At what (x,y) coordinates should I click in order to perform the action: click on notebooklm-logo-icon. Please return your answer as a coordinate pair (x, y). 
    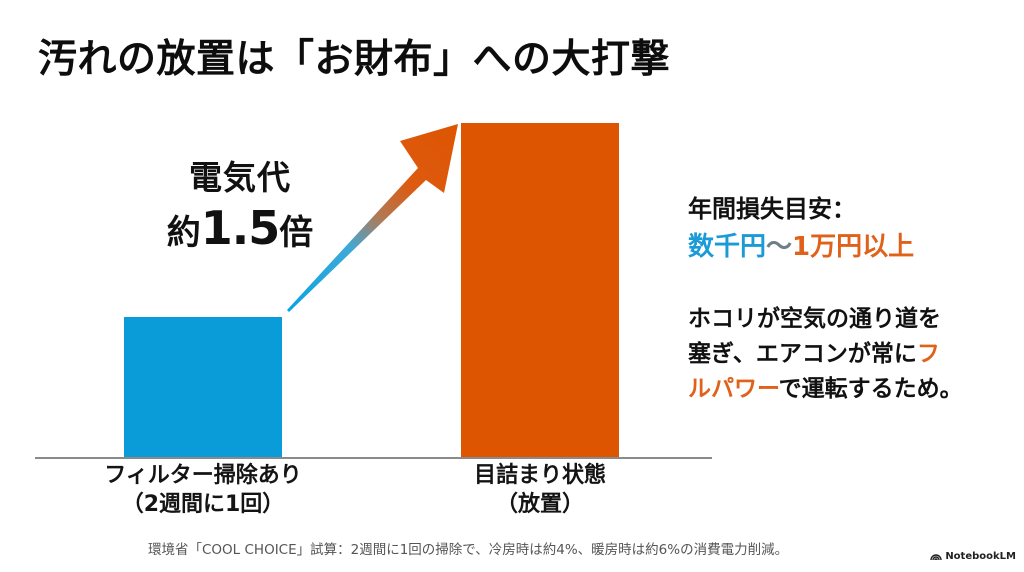
    Looking at the image, I should click on (936, 557).